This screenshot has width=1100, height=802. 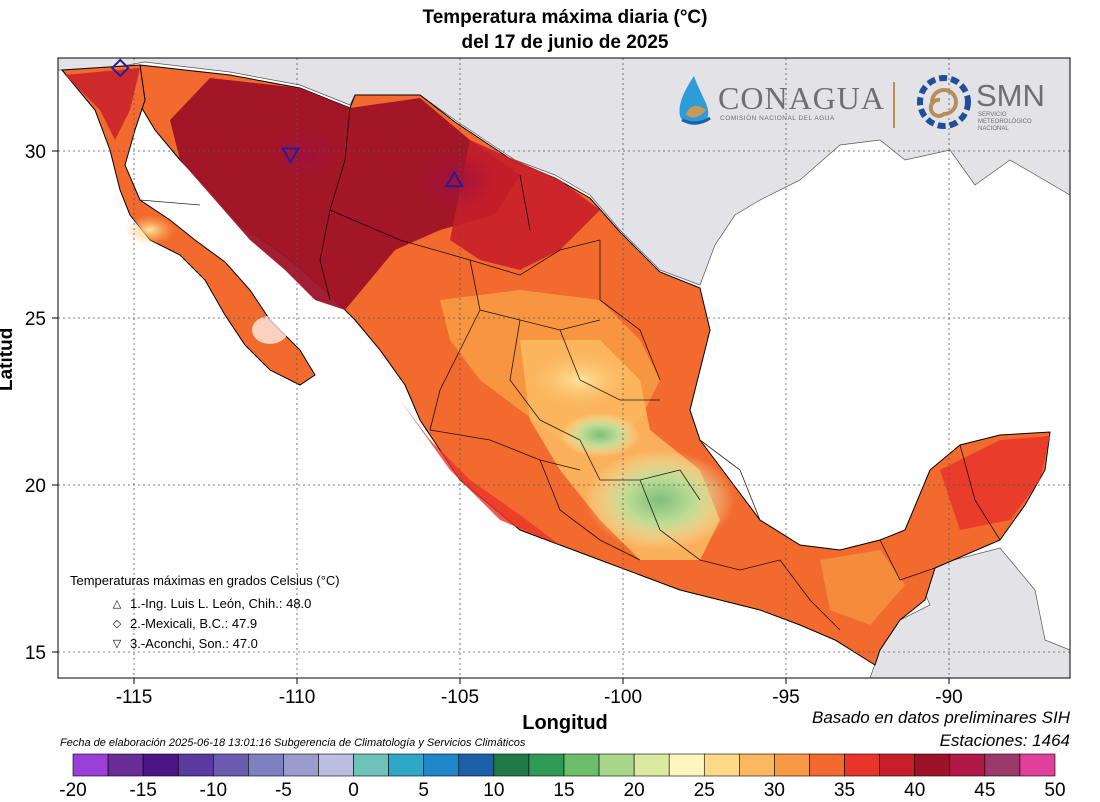 What do you see at coordinates (801, 98) in the screenshot?
I see `conagua-wordmark: CONAGUA` at bounding box center [801, 98].